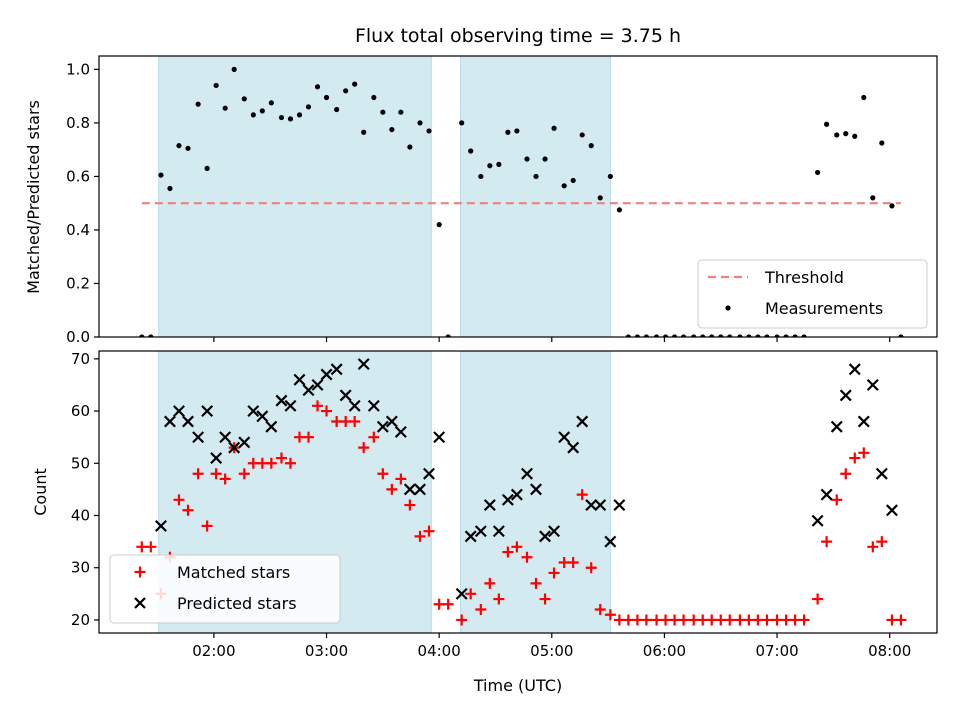 The width and height of the screenshot is (960, 720). Describe the element at coordinates (225, 589) in the screenshot. I see `bottom-legend: Matched stars Predicted stars` at that location.